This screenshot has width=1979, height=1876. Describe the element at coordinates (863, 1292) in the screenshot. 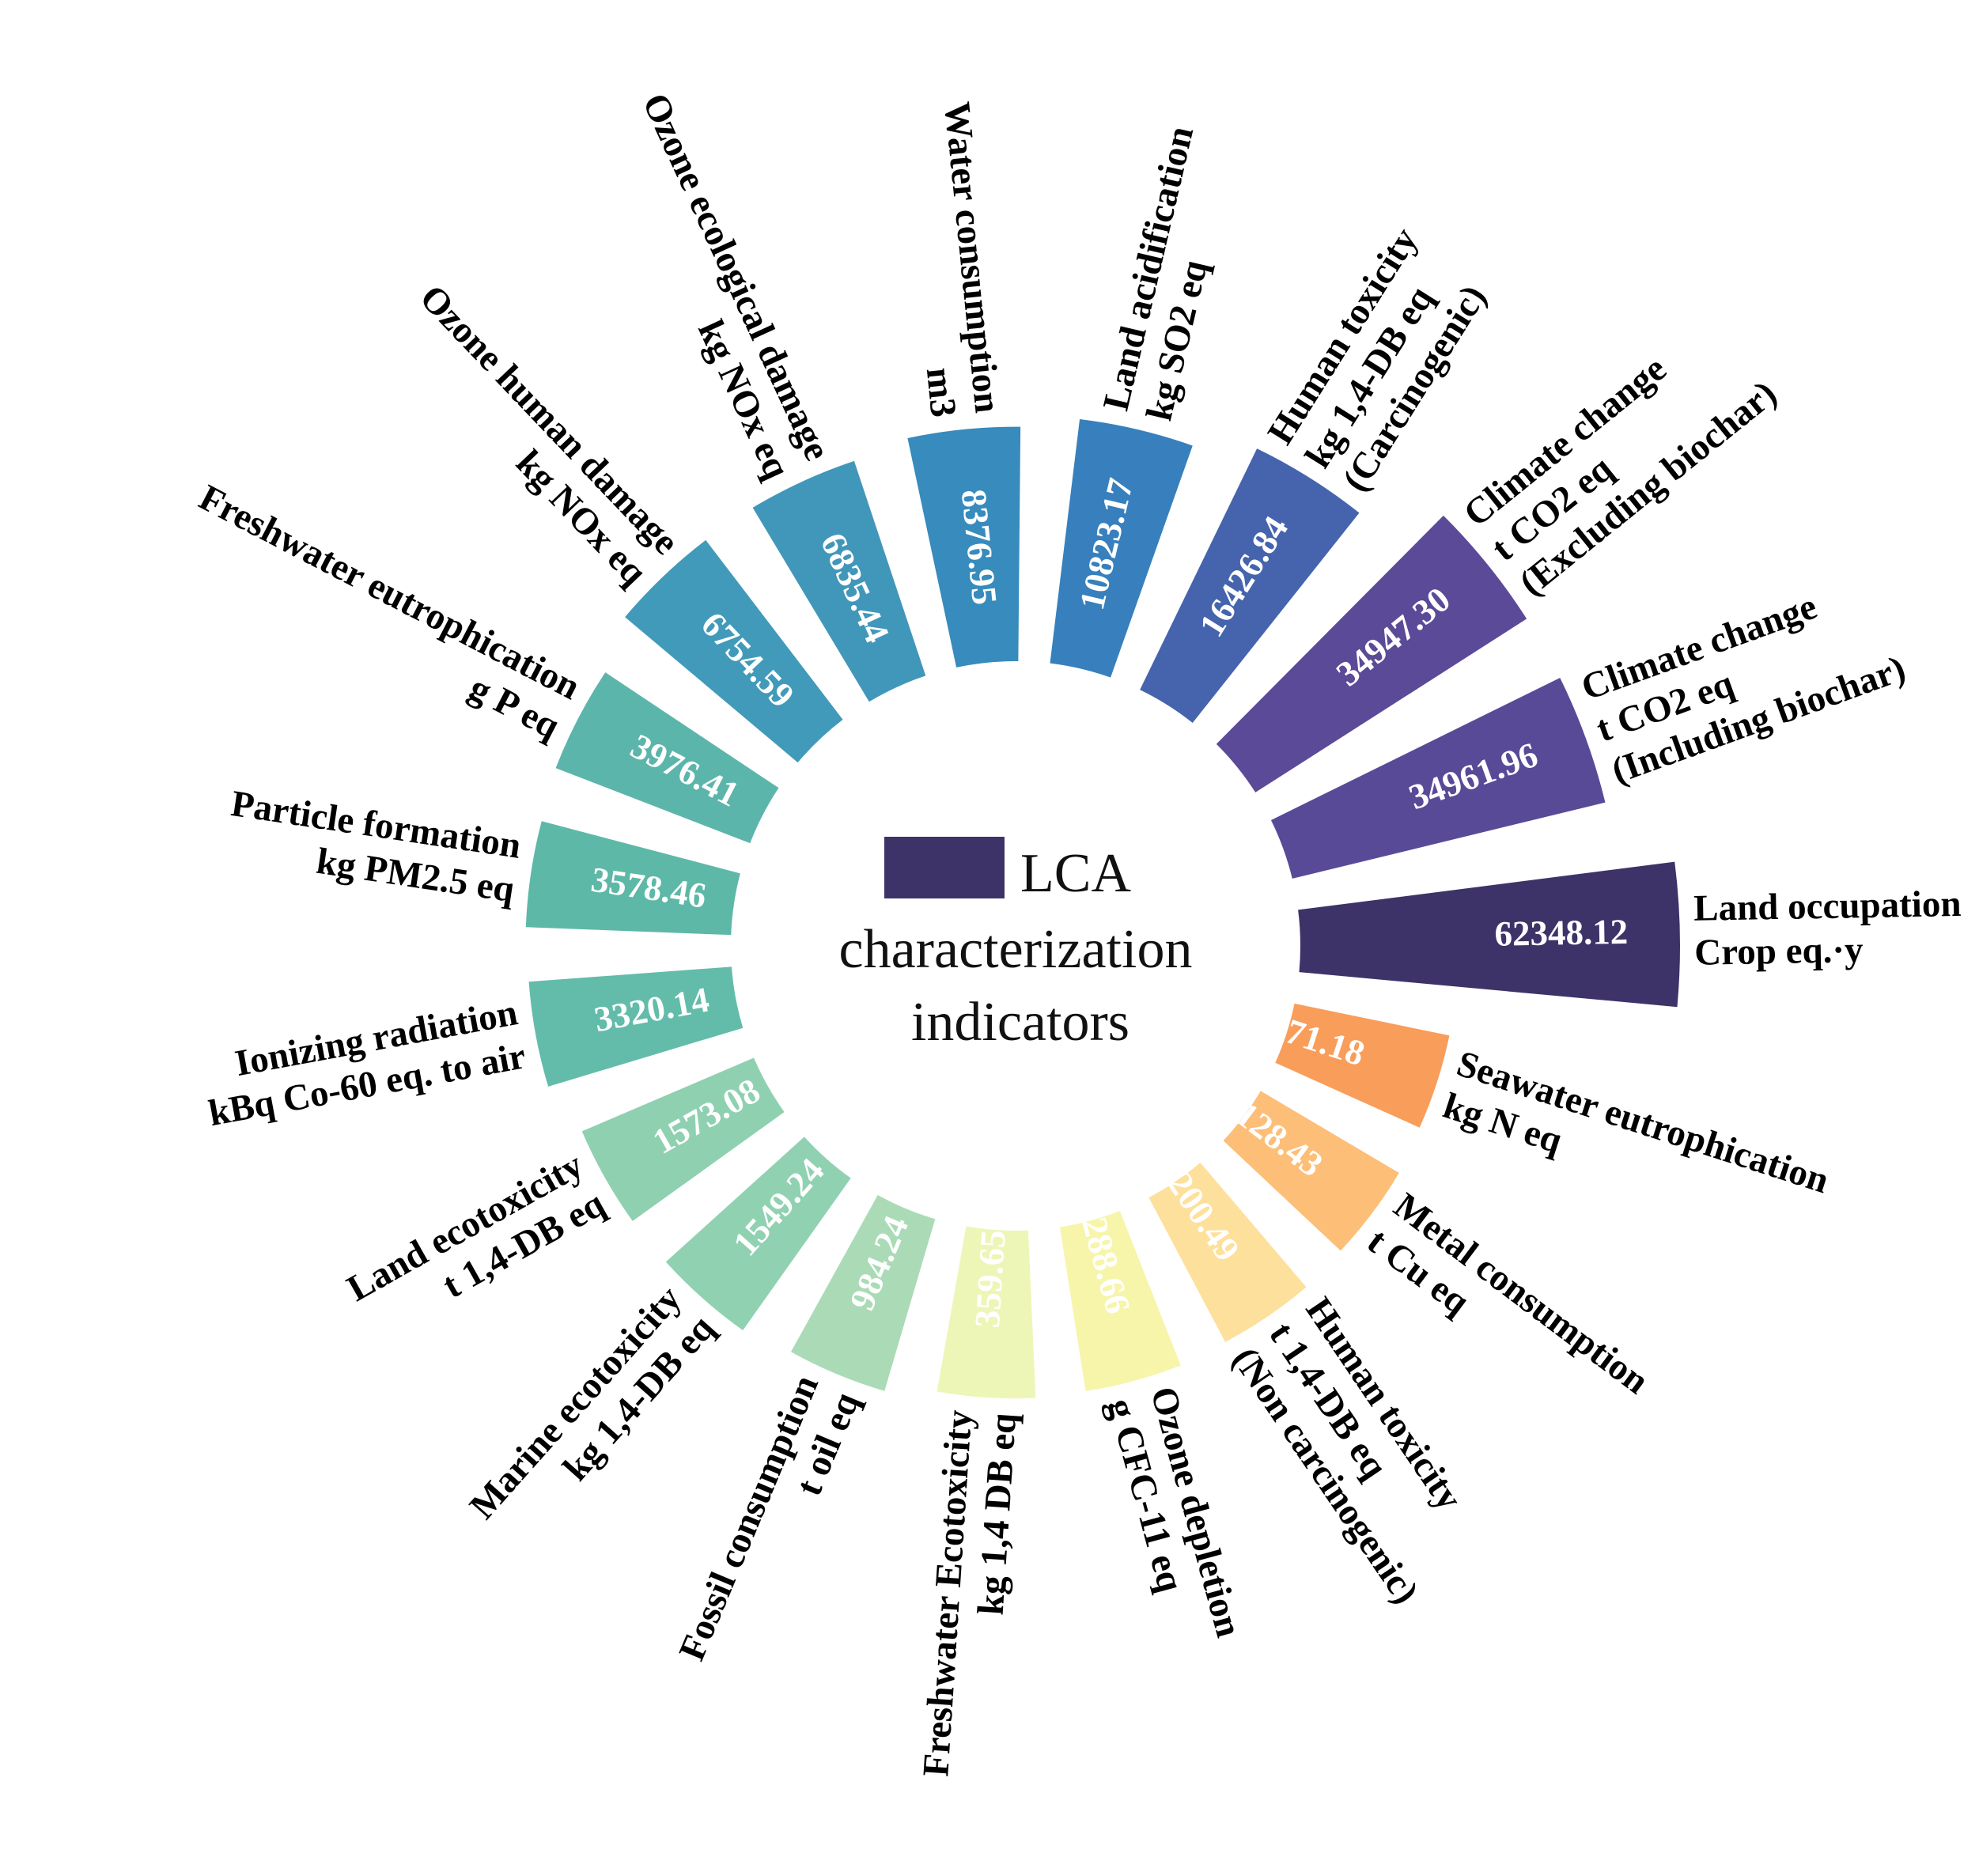

I see `bar-14-fossil-consumption` at that location.